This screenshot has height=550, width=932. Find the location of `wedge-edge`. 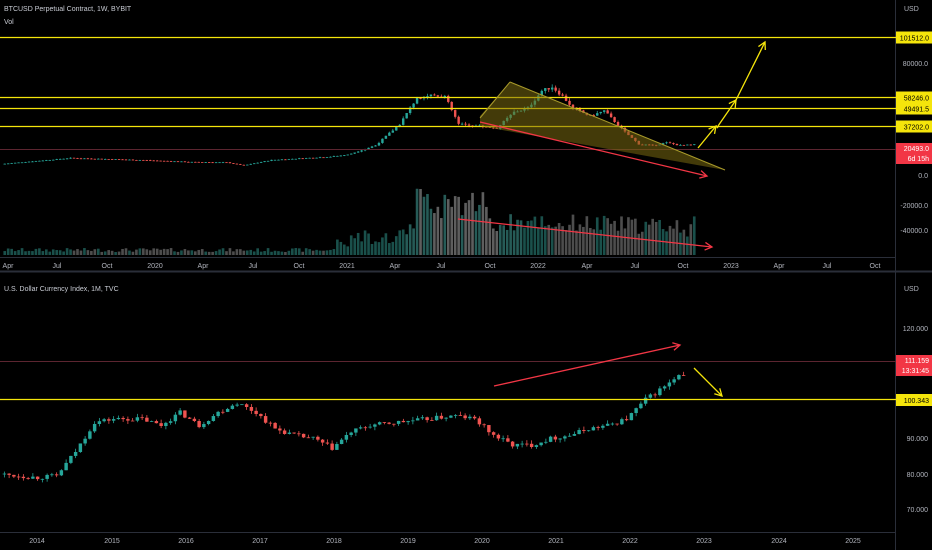

wedge-edge is located at coordinates (495, 100).